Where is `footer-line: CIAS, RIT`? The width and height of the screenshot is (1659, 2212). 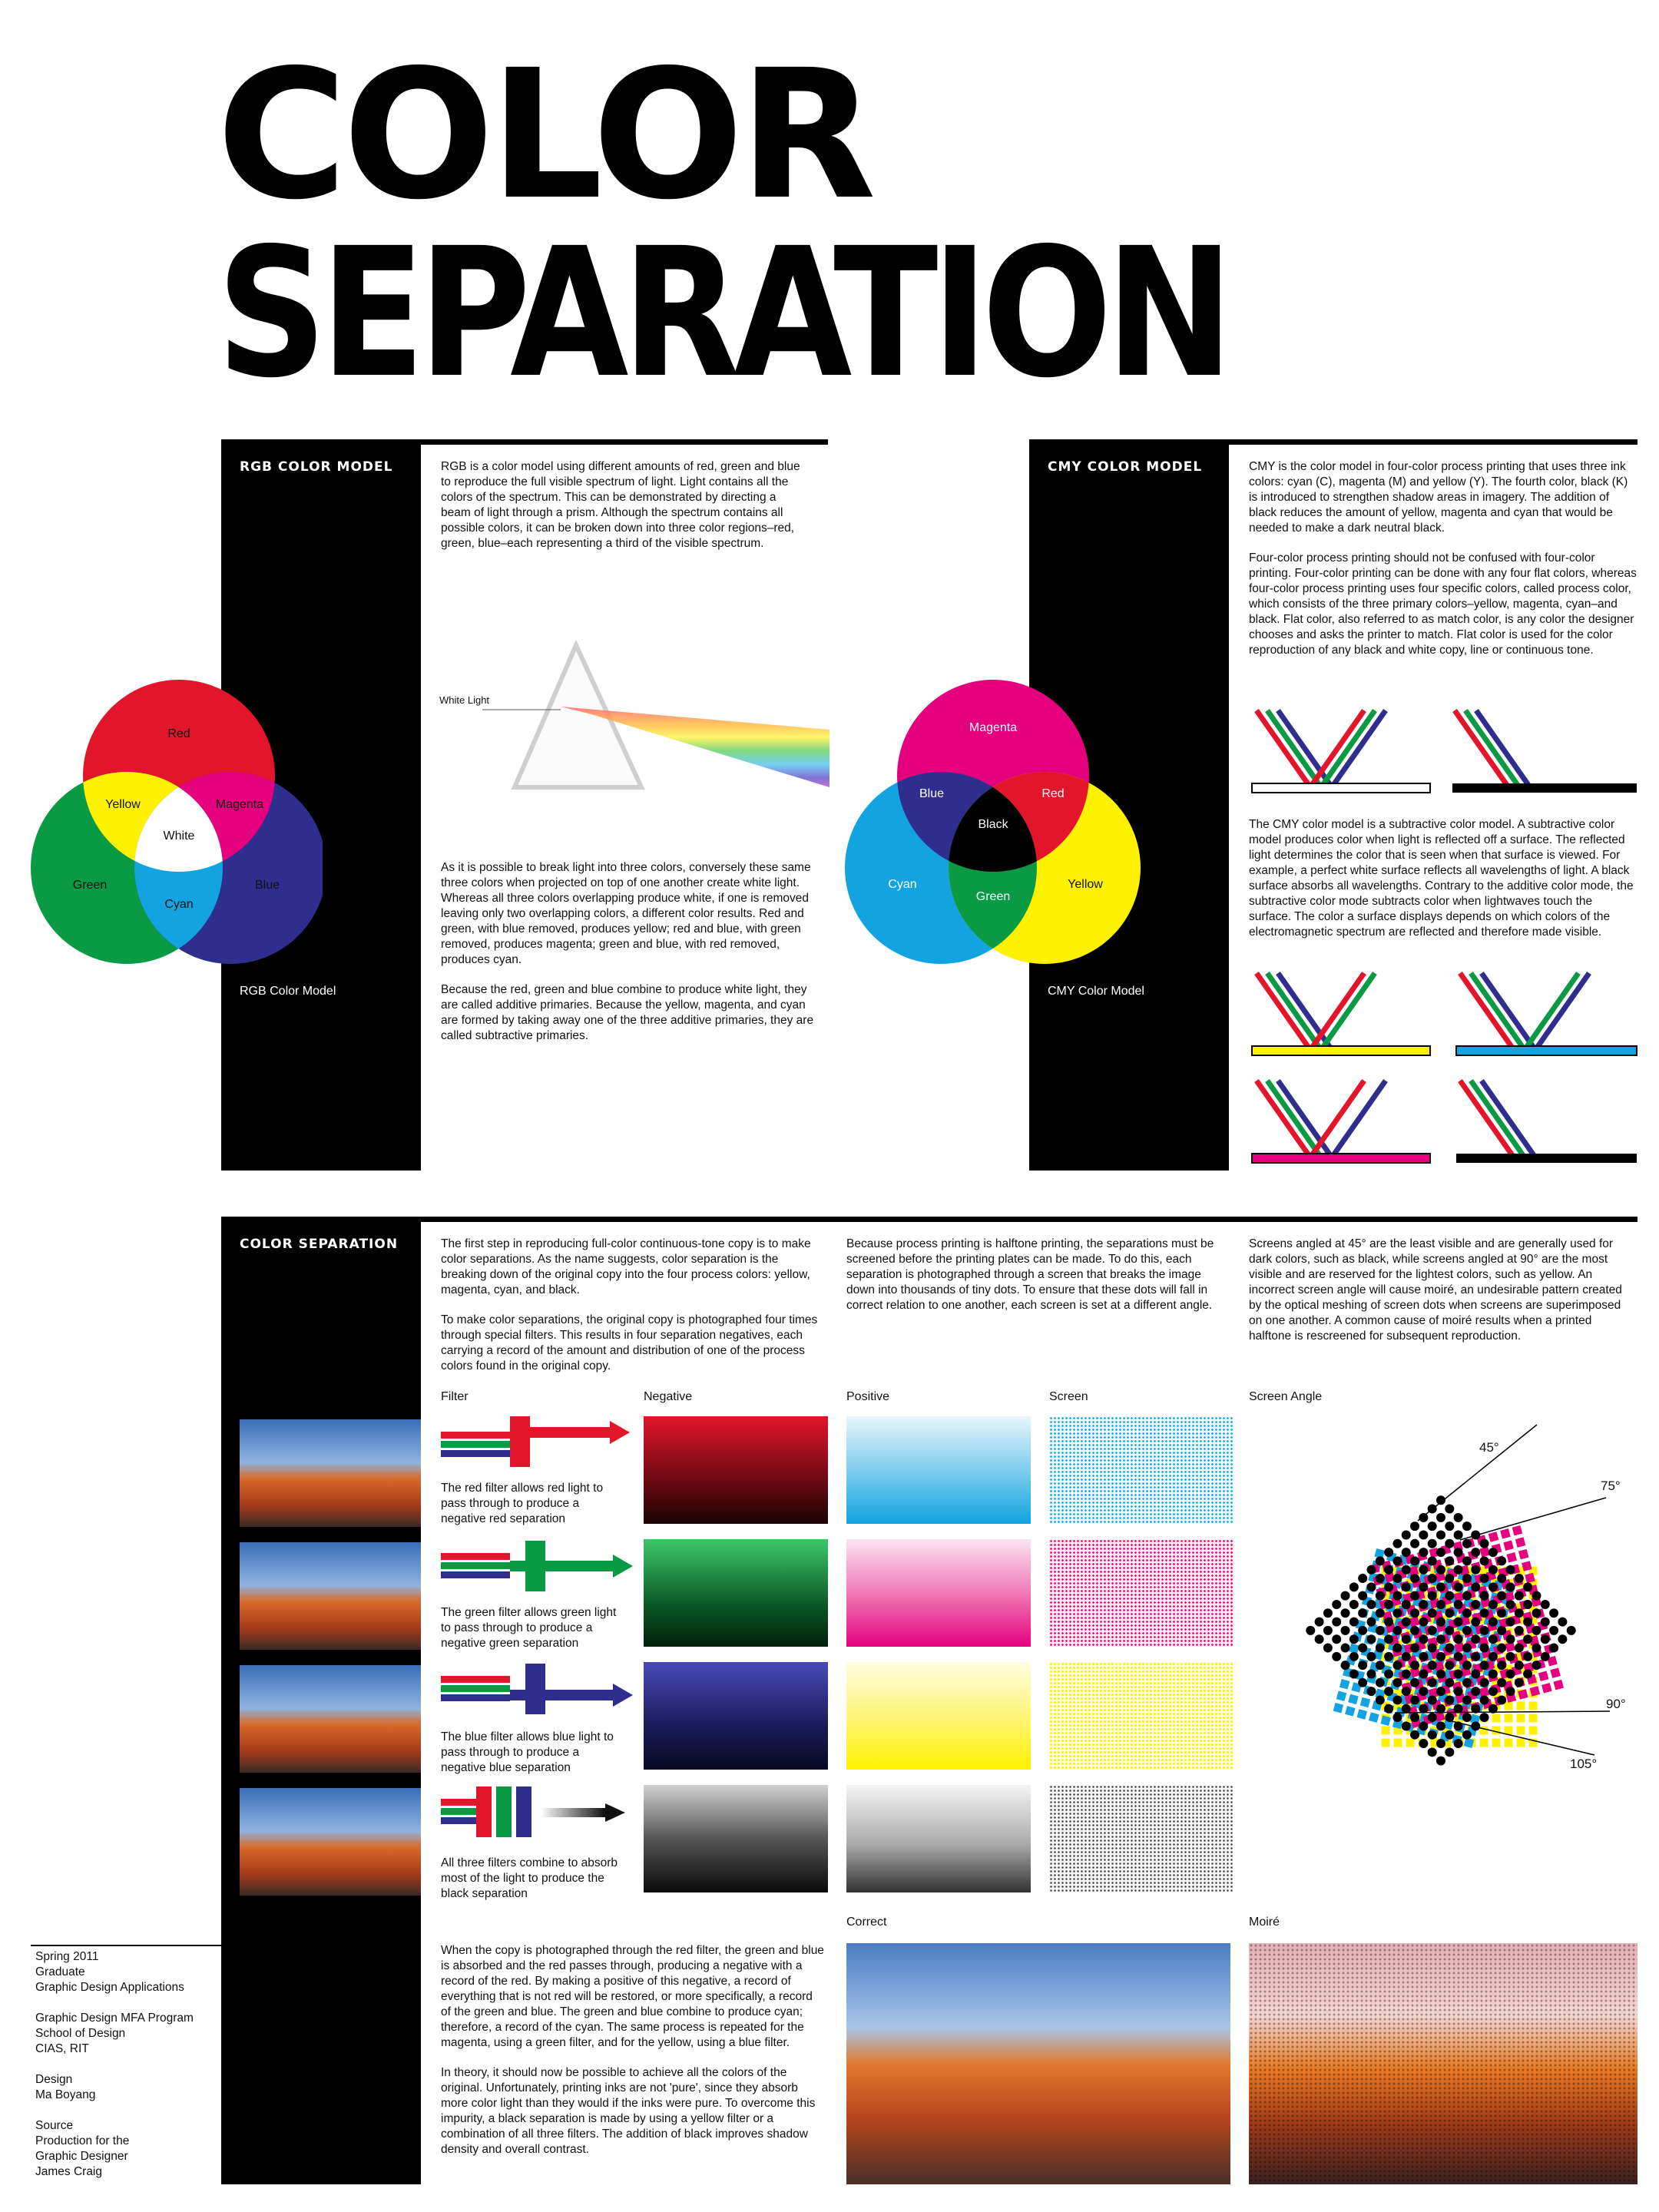 footer-line: CIAS, RIT is located at coordinates (62, 2049).